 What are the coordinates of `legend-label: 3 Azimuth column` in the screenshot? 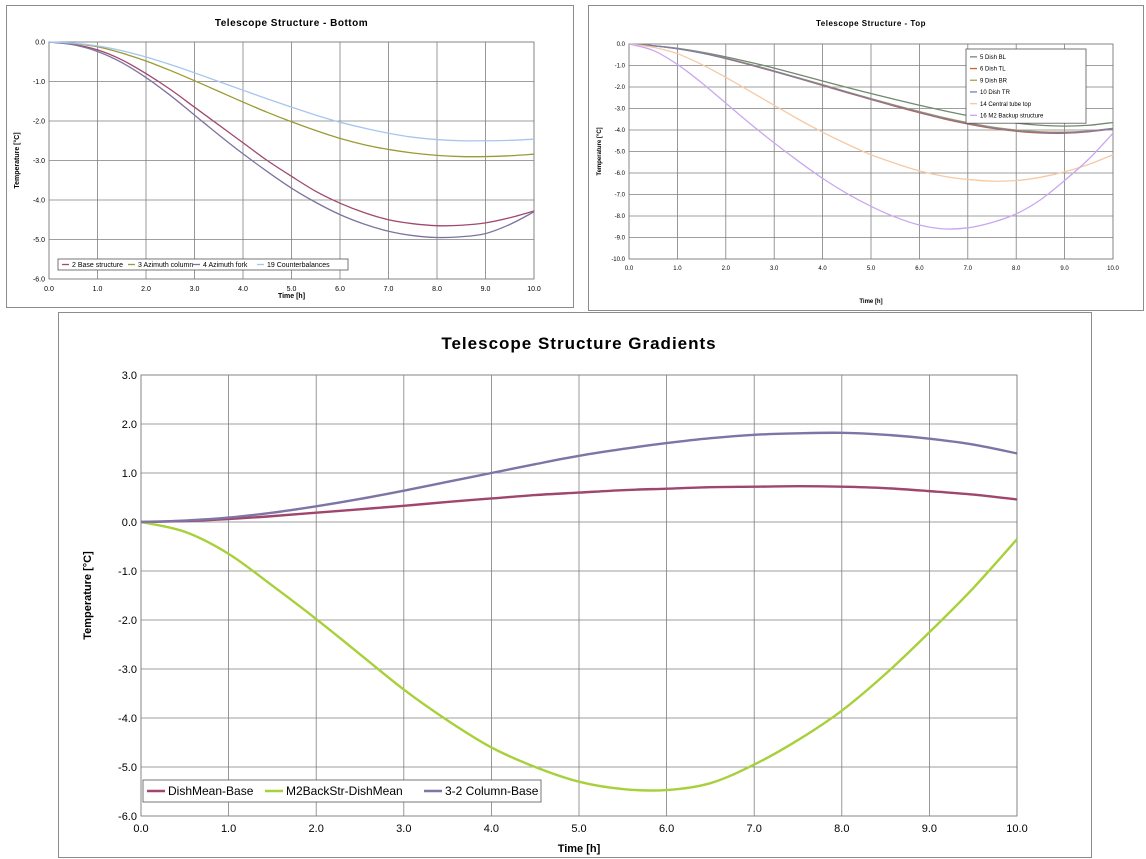 It's located at (165, 265).